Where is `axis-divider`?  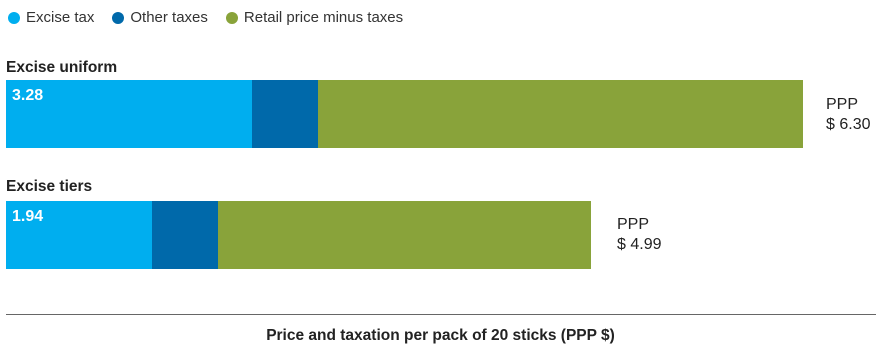
axis-divider is located at coordinates (441, 314).